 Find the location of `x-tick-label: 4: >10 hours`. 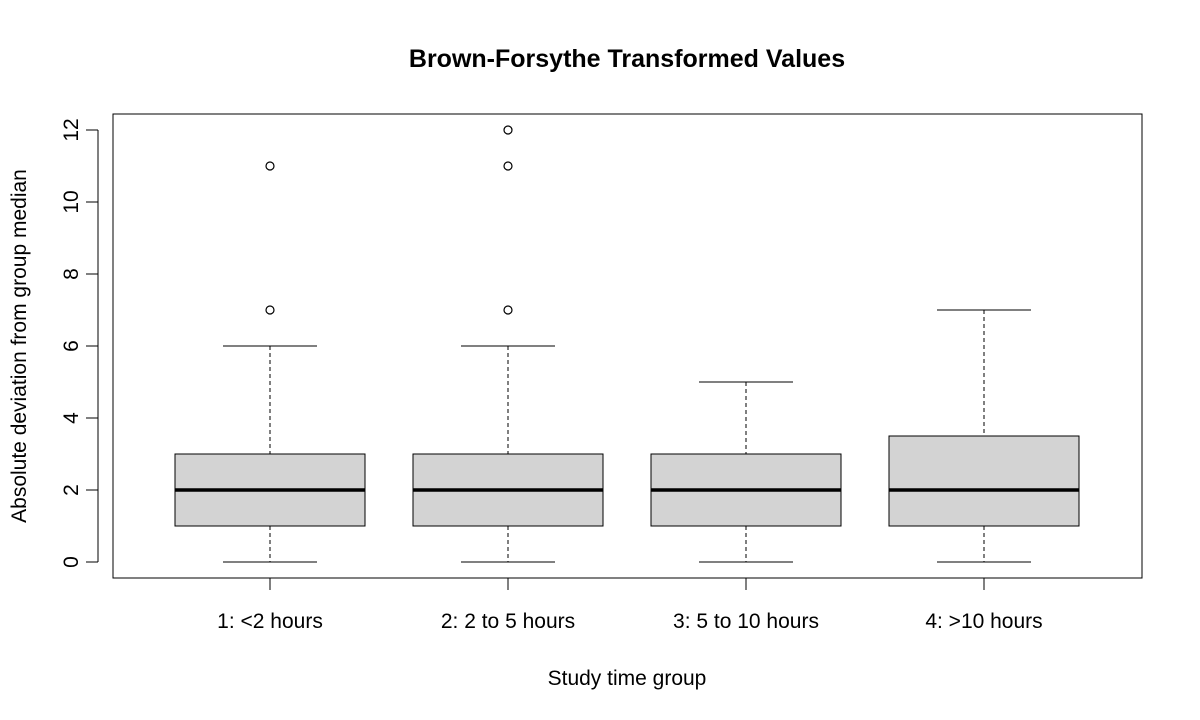

x-tick-label: 4: >10 hours is located at coordinates (983, 621).